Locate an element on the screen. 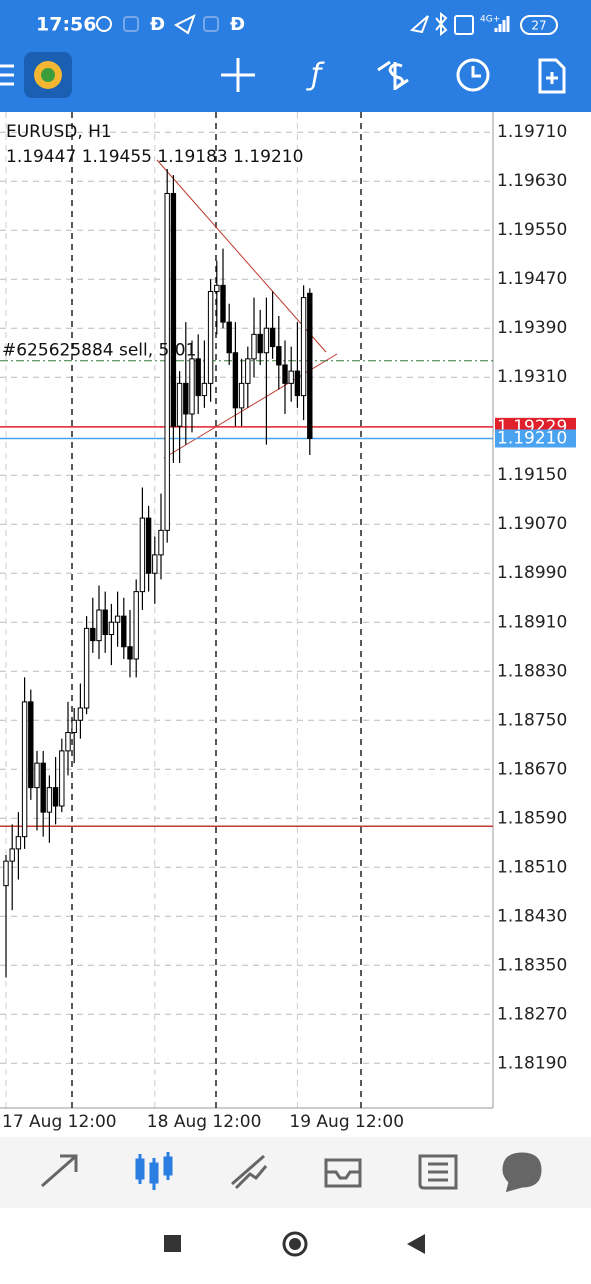 The height and width of the screenshot is (1284, 591). y-tick-label: 1.19470 is located at coordinates (532, 279).